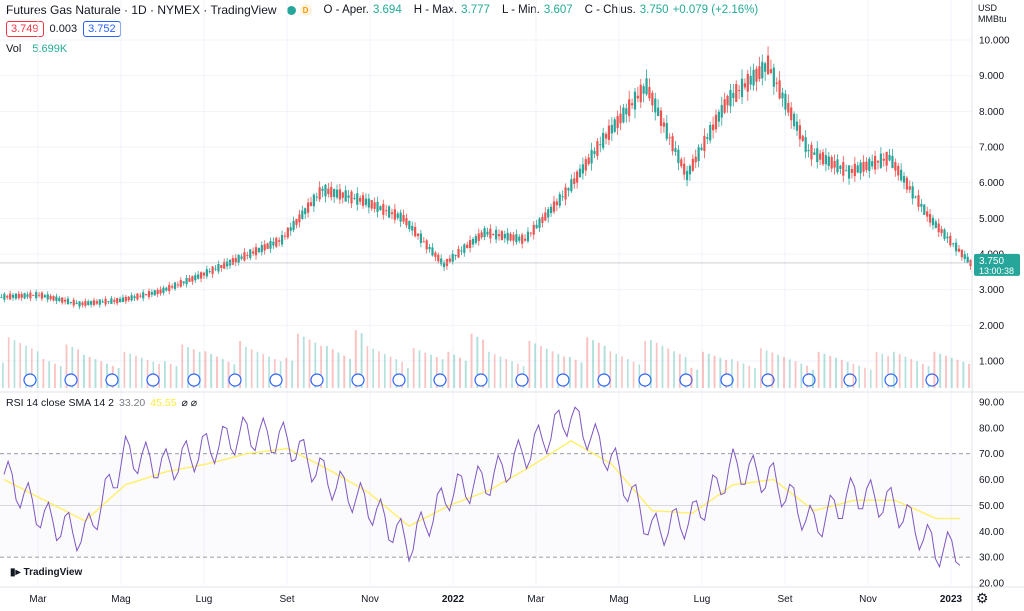  Describe the element at coordinates (481, 483) in the screenshot. I see `sma-line` at that location.